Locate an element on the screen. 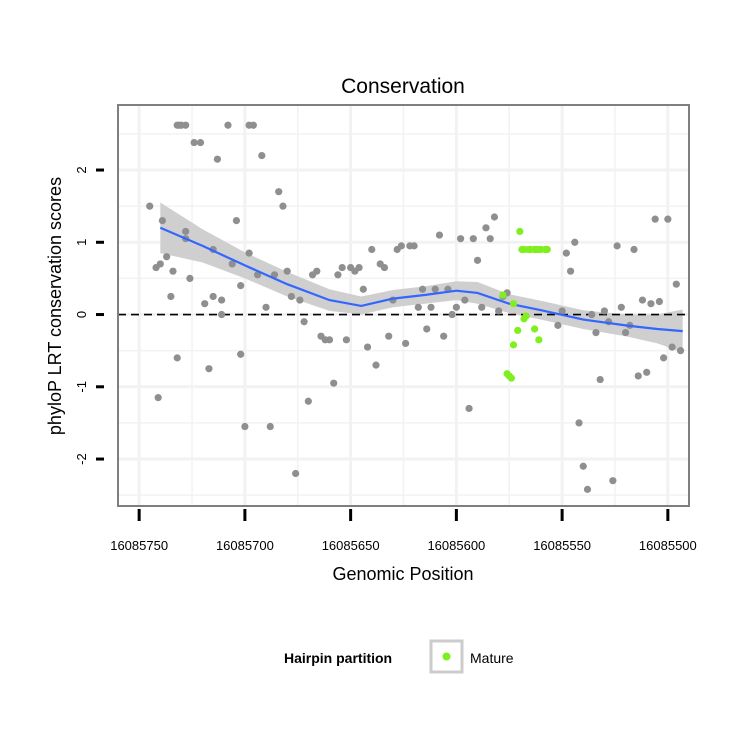  legend: Hairpin partition Mature is located at coordinates (399, 656).